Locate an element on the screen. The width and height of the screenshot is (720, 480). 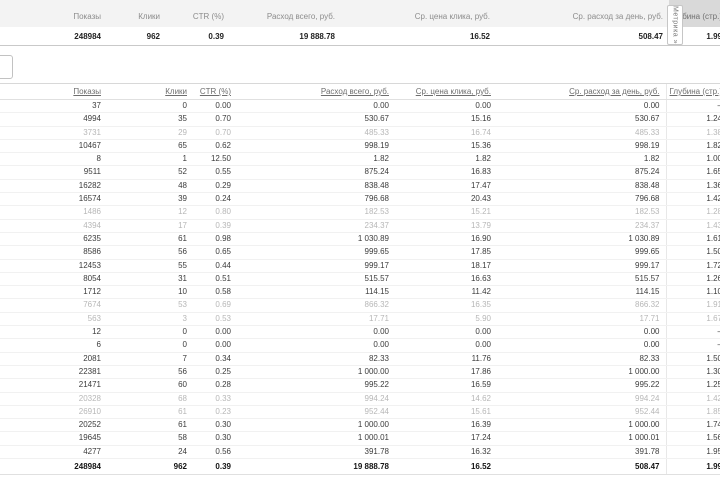
cell-clicks: 35 is located at coordinates (150, 119).